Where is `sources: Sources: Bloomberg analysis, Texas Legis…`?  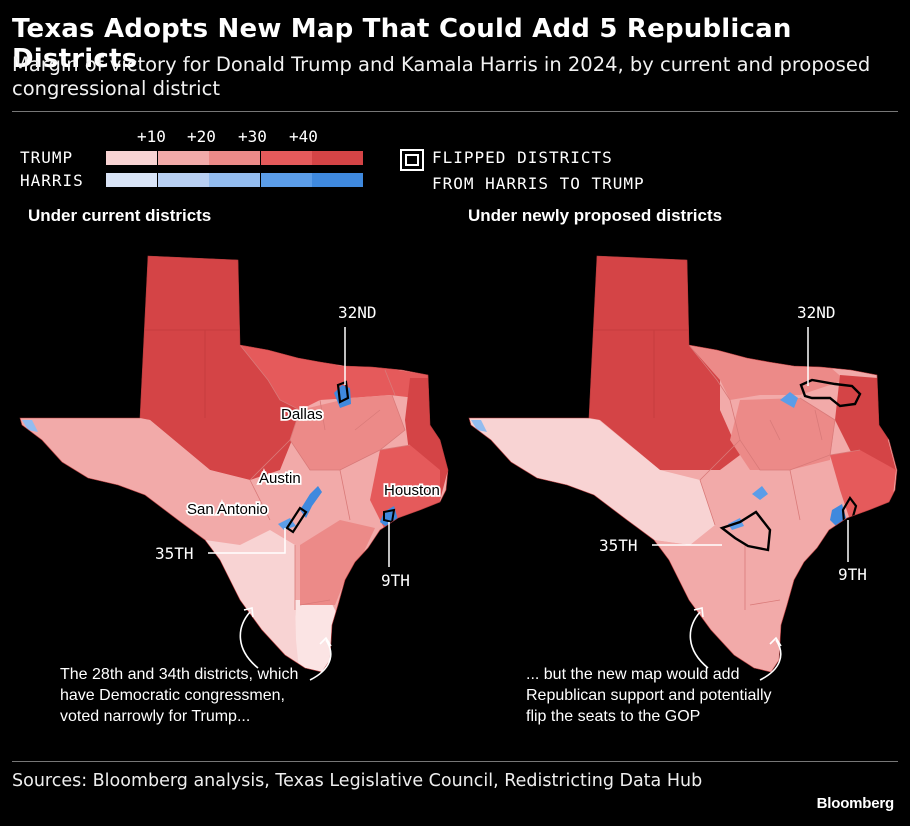 sources: Sources: Bloomberg analysis, Texas Legis… is located at coordinates (357, 781).